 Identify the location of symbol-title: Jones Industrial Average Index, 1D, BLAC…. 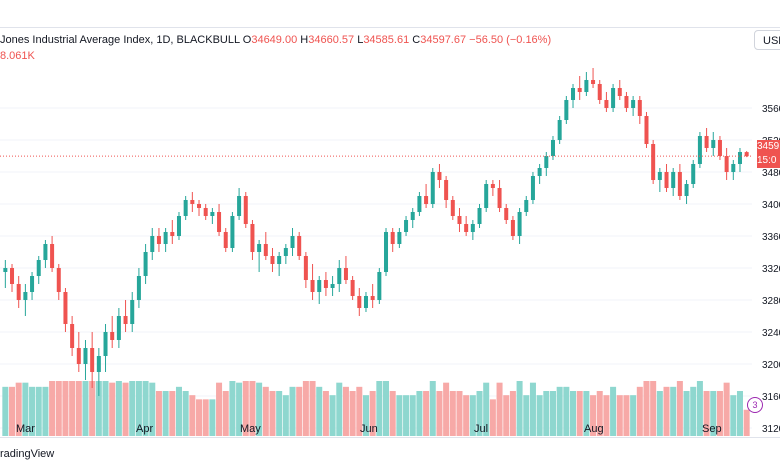
(120, 40).